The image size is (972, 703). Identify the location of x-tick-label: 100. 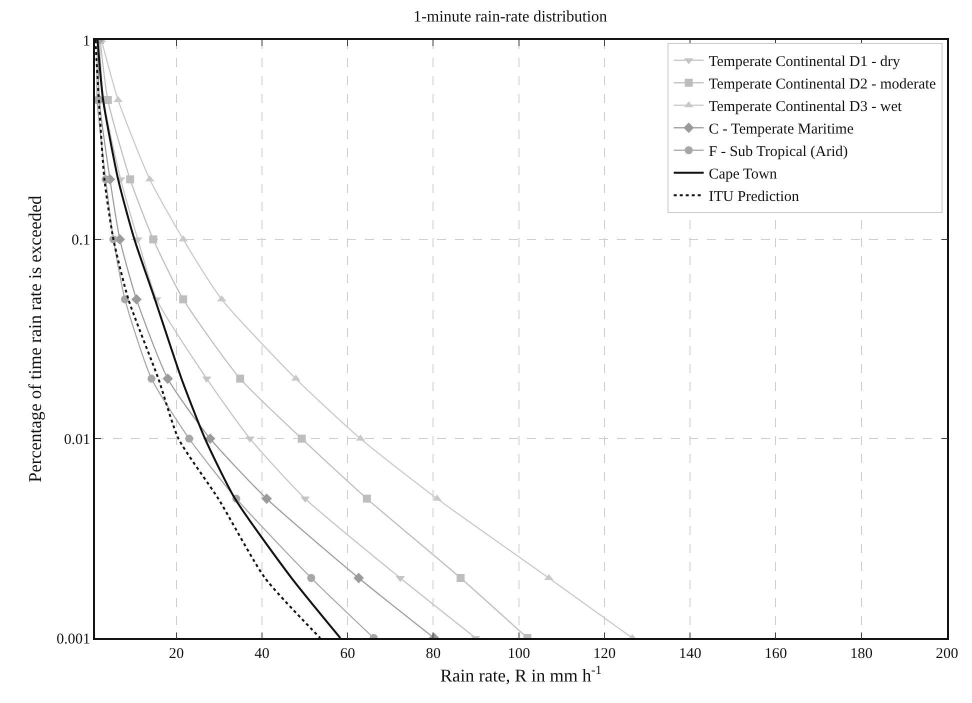
(519, 654).